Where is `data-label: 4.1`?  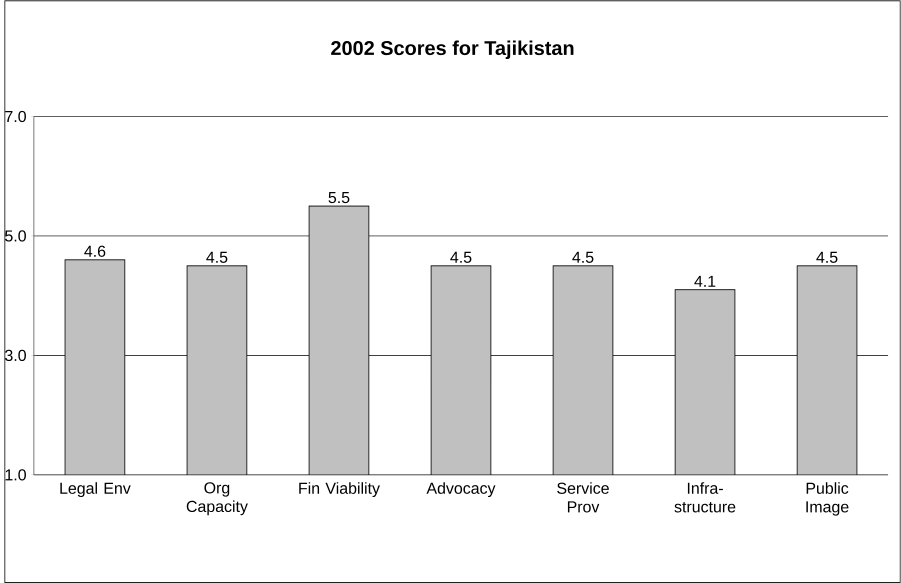
data-label: 4.1 is located at coordinates (705, 281).